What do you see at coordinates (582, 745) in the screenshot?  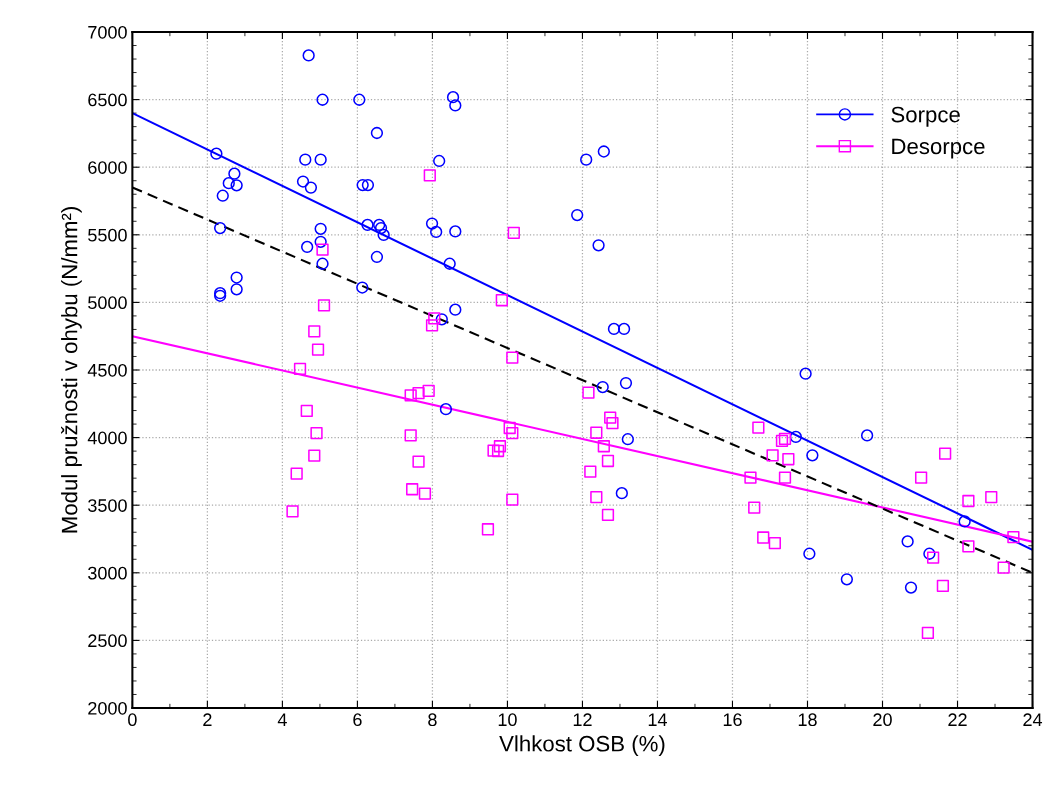 I see `x-axis-title: Vlhkost OSB (%)` at bounding box center [582, 745].